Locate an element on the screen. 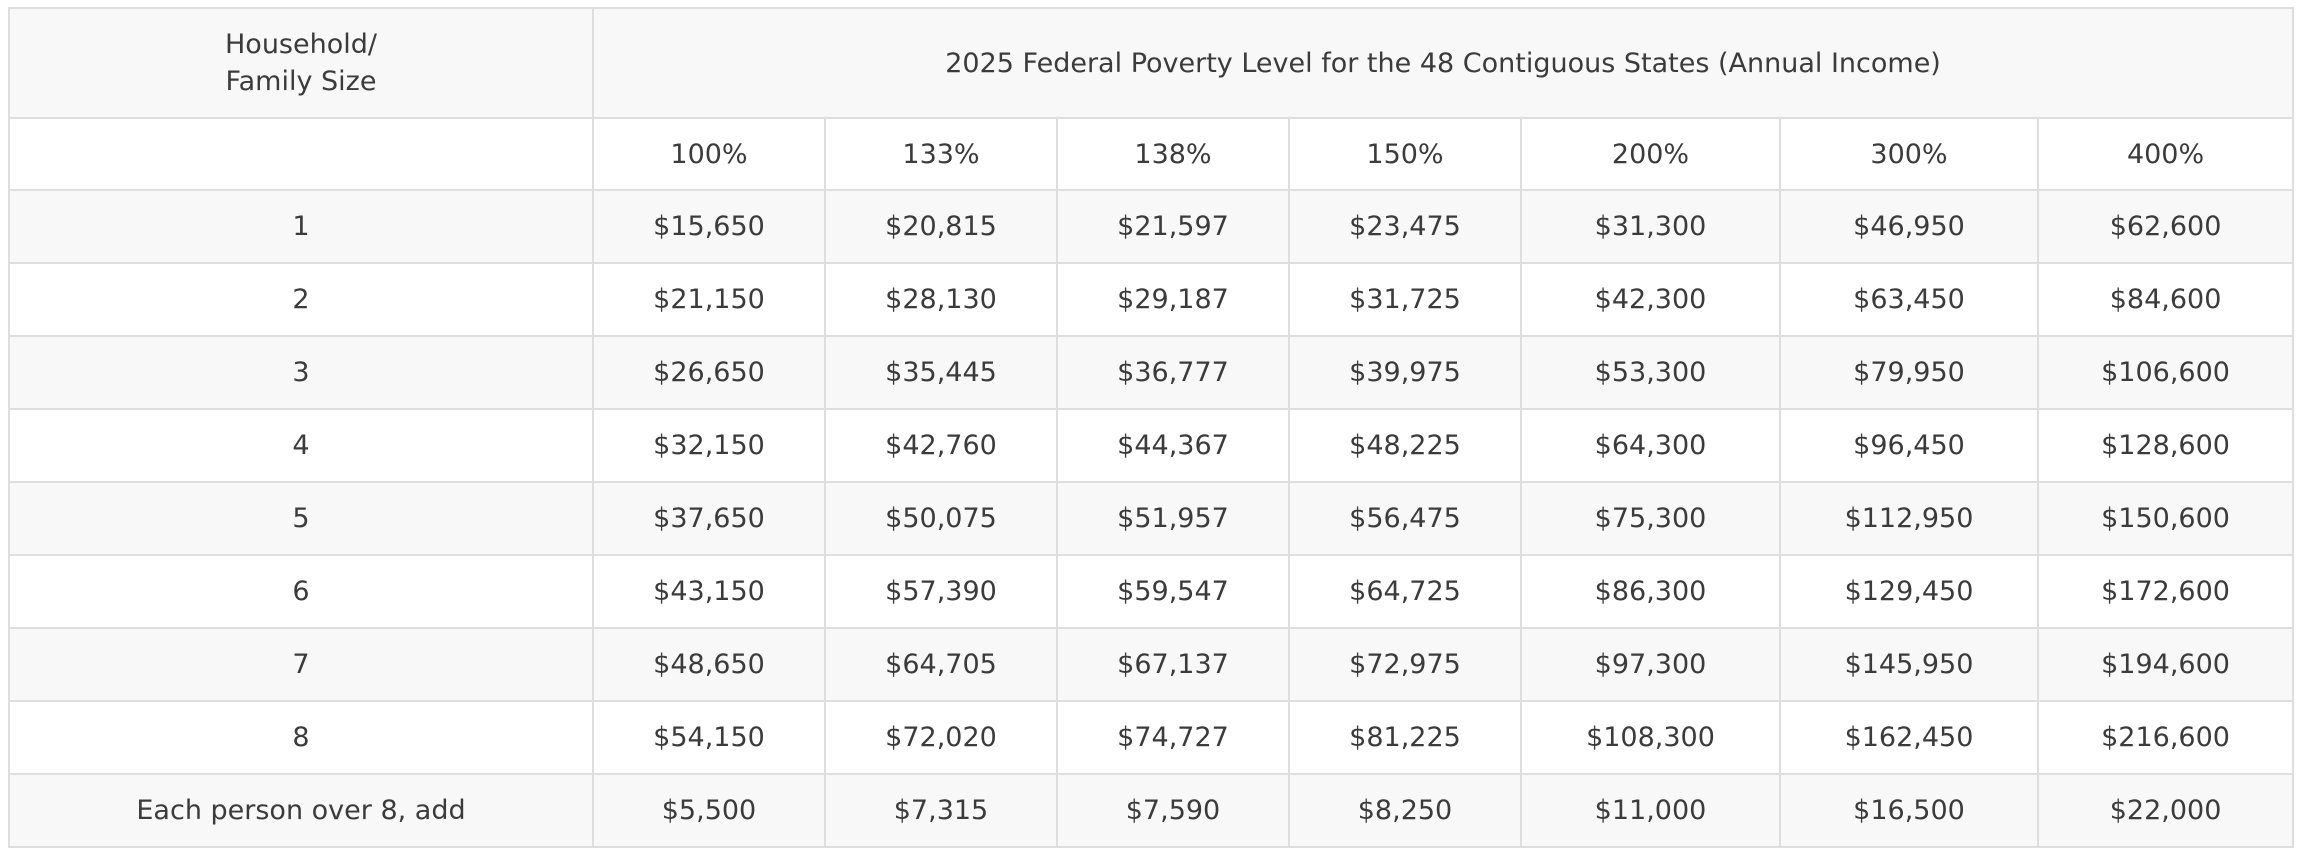 The height and width of the screenshot is (855, 2300). income-value-cell: $51,957 is located at coordinates (1173, 518).